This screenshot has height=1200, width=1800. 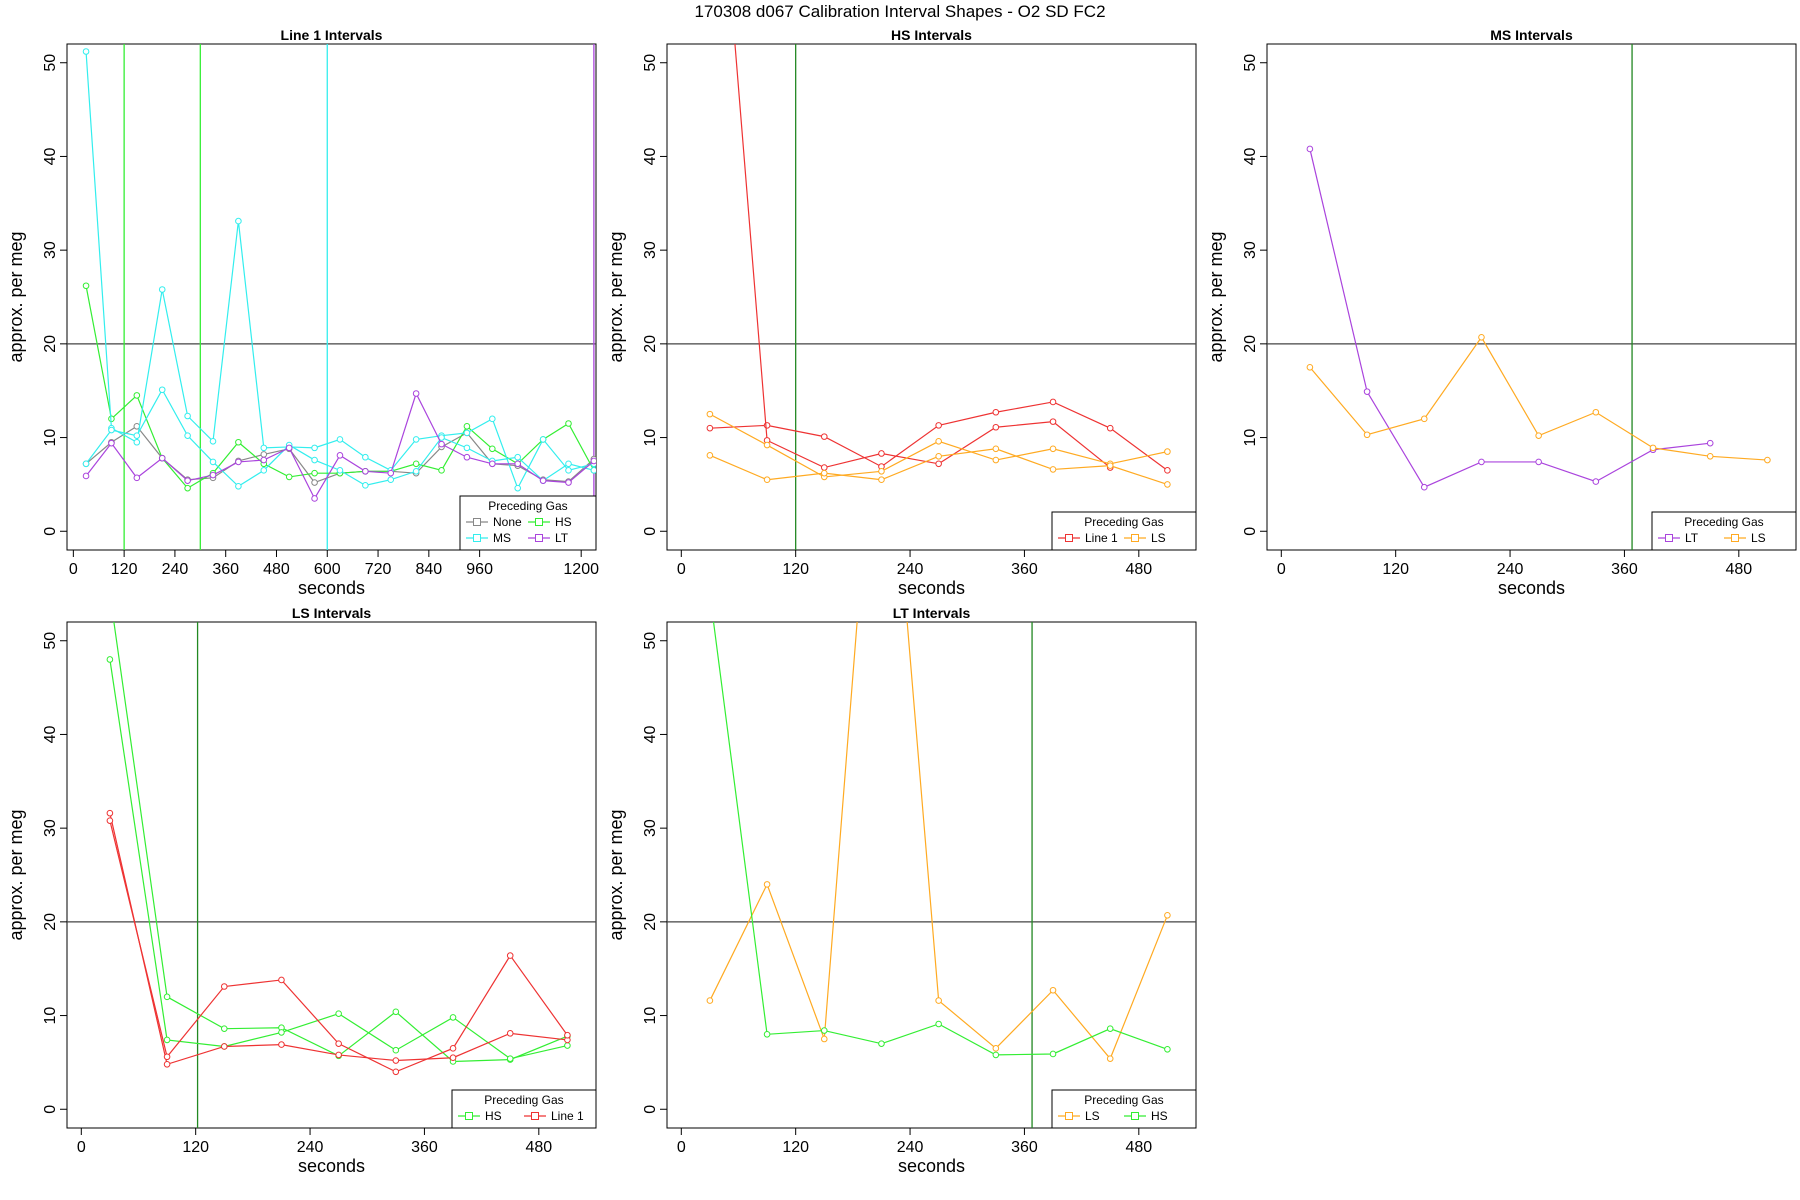 What do you see at coordinates (378, 569) in the screenshot?
I see `x-tick-label: 720` at bounding box center [378, 569].